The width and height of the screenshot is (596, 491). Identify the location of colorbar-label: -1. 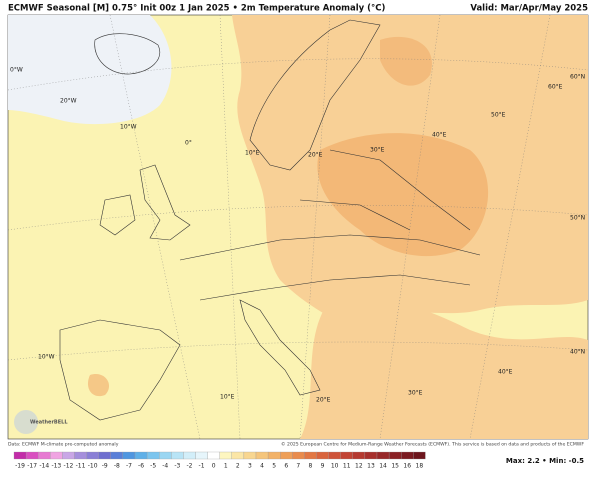
(202, 466).